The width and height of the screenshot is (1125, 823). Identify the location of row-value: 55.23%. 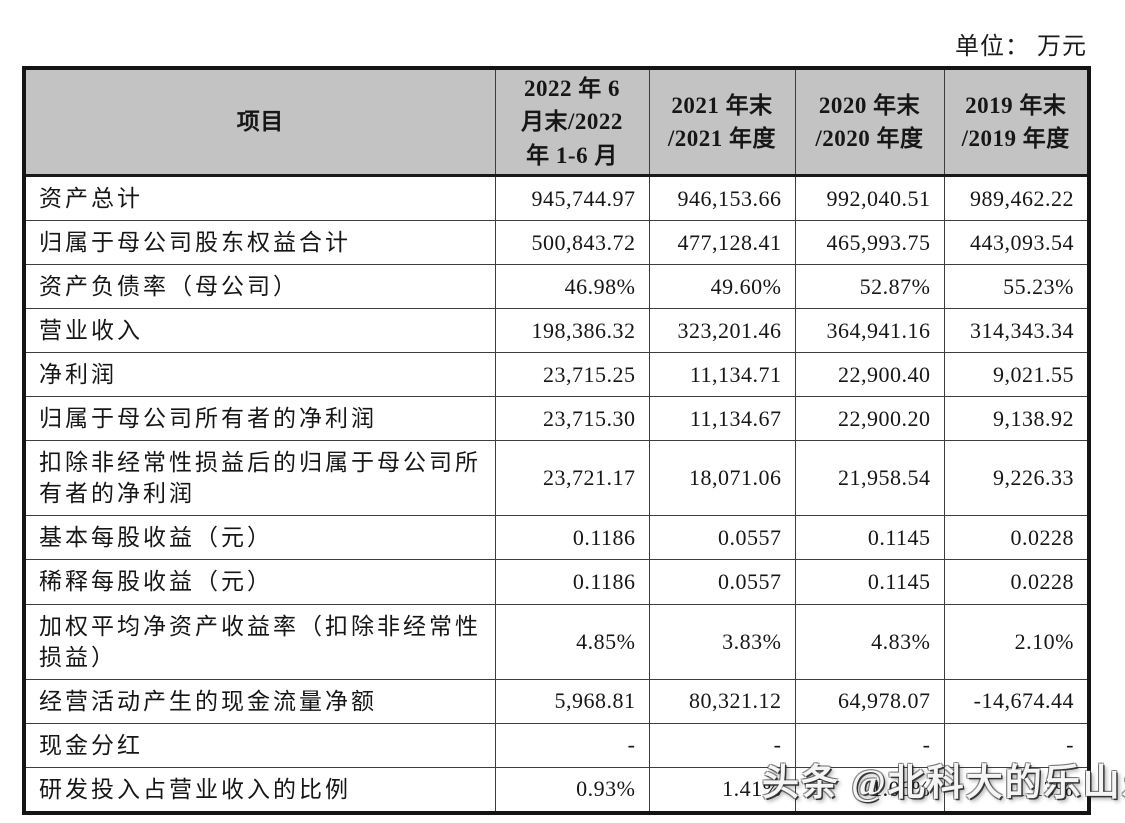
(1016, 287).